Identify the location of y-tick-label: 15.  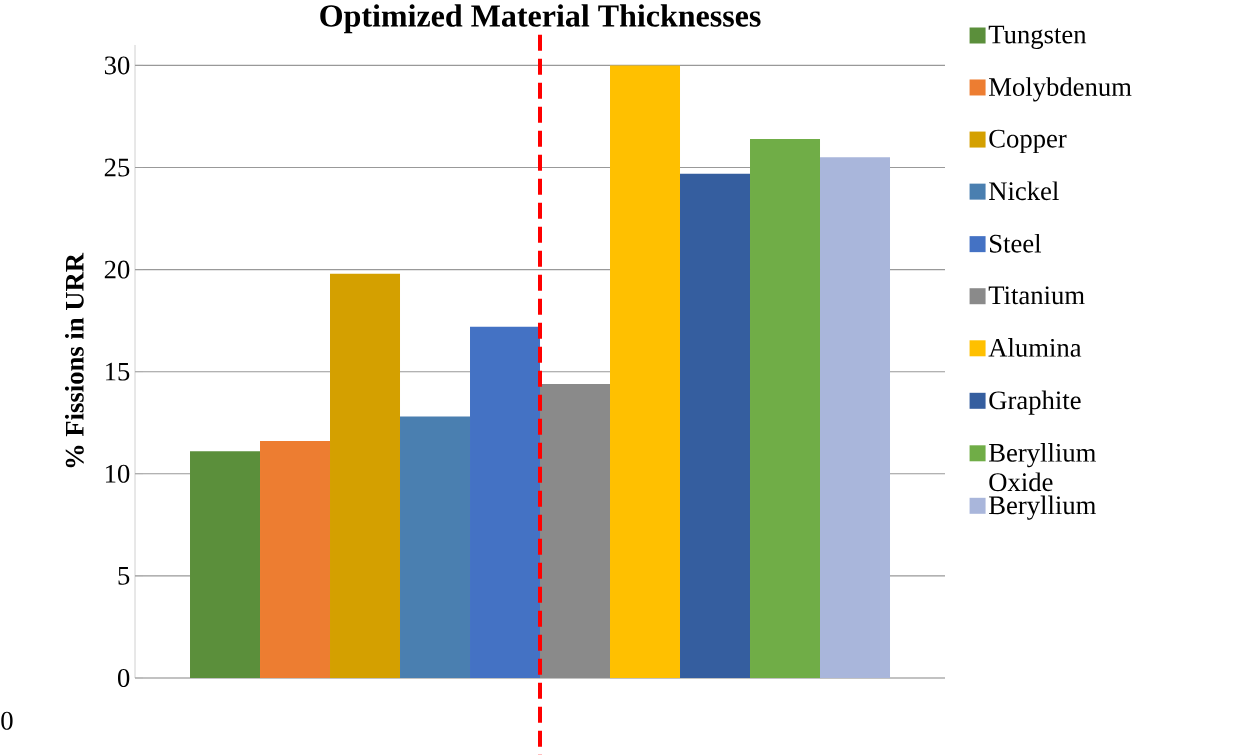
(117, 371).